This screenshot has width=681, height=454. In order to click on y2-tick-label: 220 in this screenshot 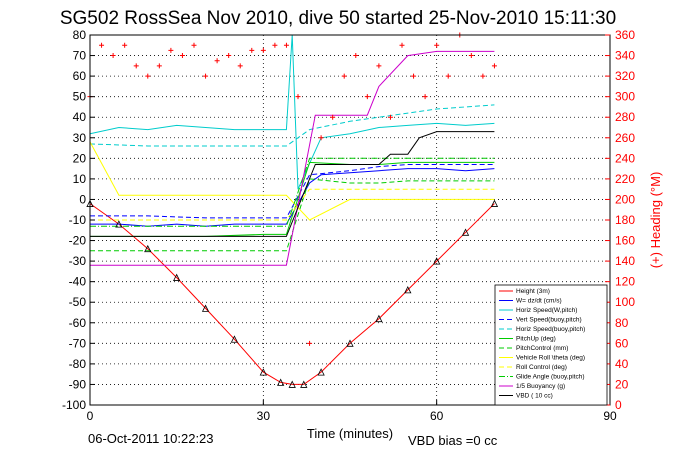, I will do `click(625, 179)`.